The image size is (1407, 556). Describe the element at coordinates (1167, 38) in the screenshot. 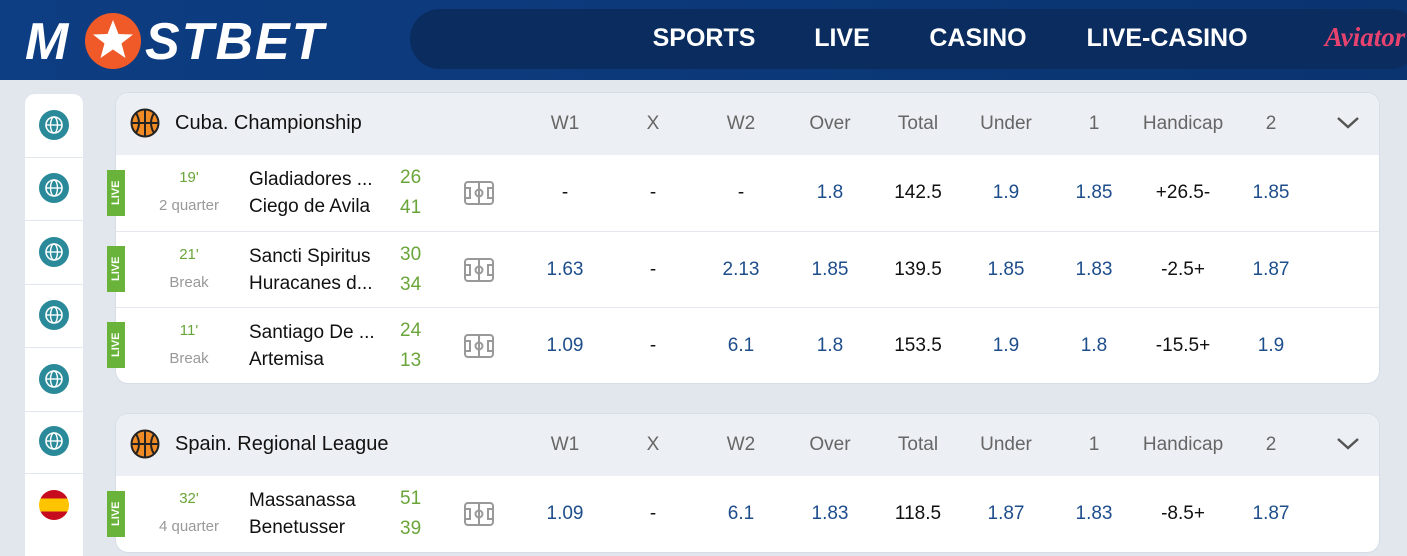

I see `nav-link: LIVE-CASINO` at that location.